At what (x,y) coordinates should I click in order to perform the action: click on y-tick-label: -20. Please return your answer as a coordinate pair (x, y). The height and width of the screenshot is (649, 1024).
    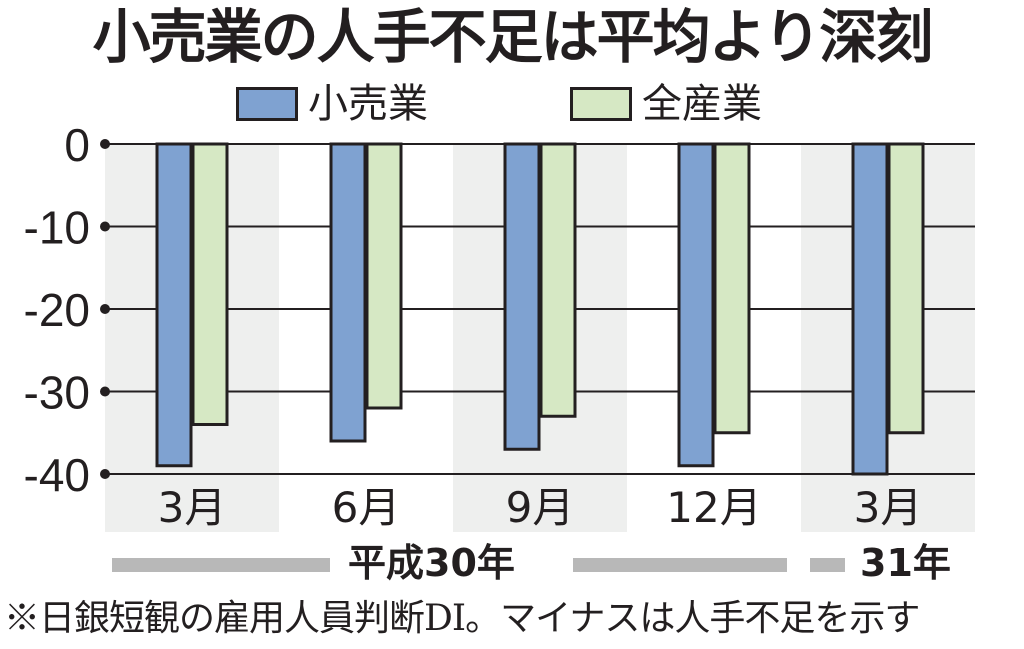
    Looking at the image, I should click on (57, 310).